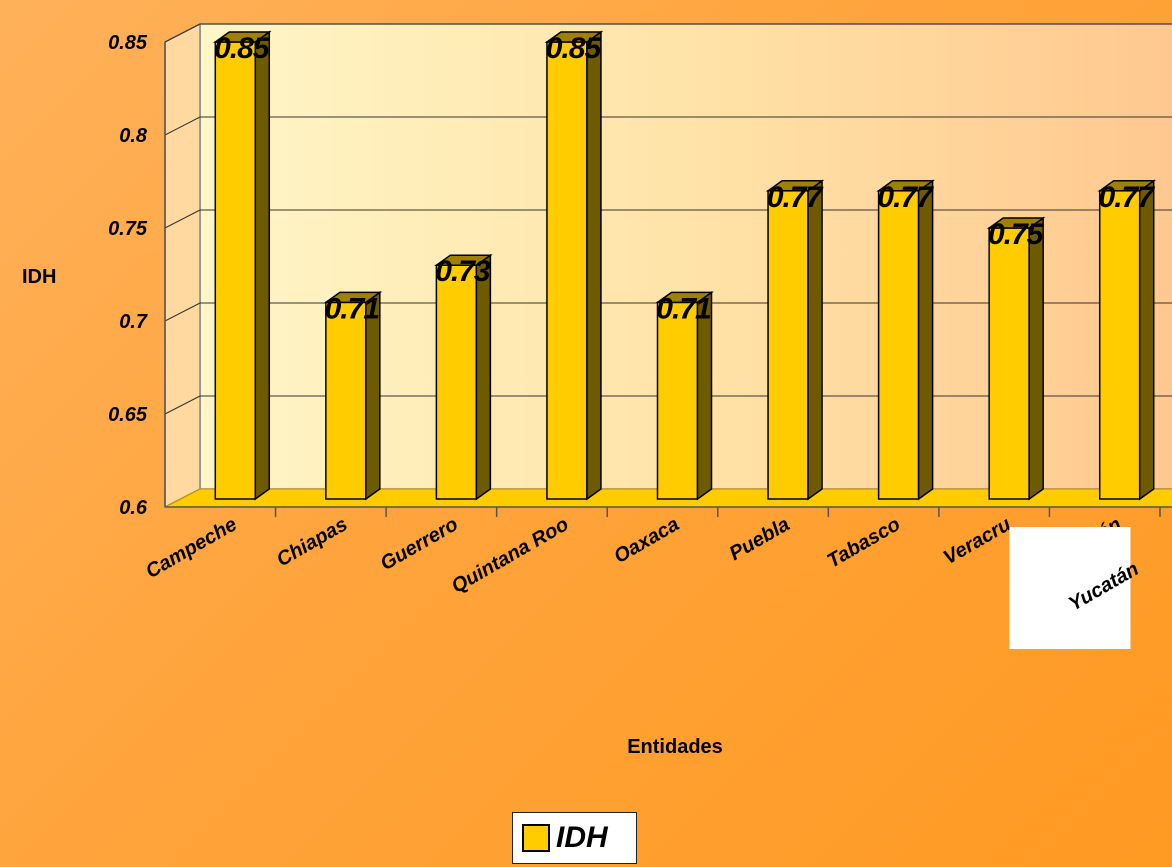  What do you see at coordinates (536, 838) in the screenshot?
I see `legend-swatch` at bounding box center [536, 838].